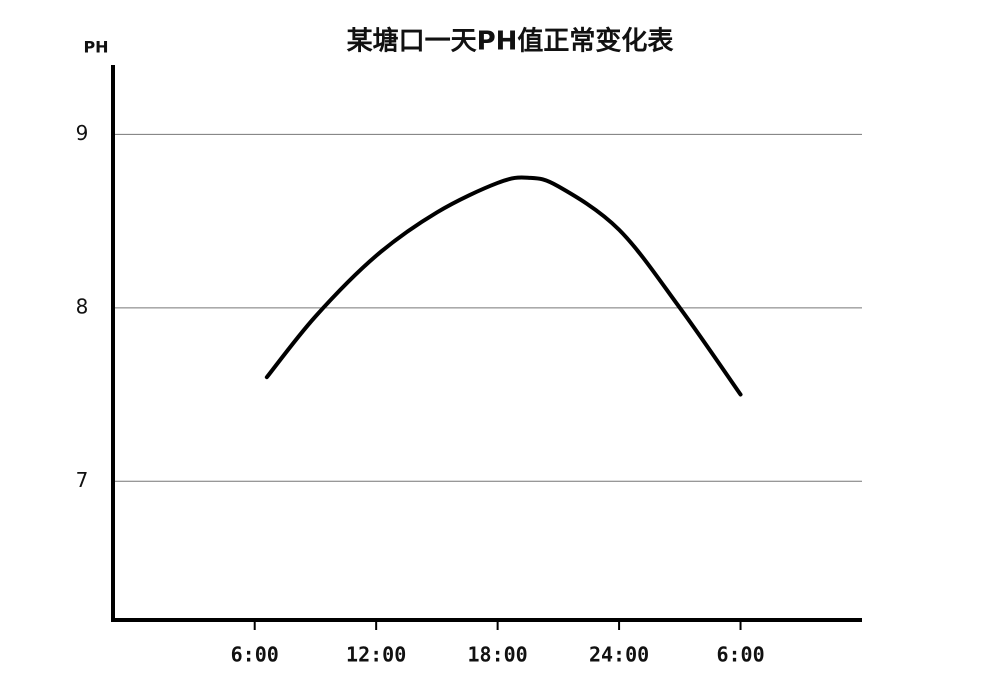  Describe the element at coordinates (82, 306) in the screenshot. I see `y-tick-label: 8` at that location.